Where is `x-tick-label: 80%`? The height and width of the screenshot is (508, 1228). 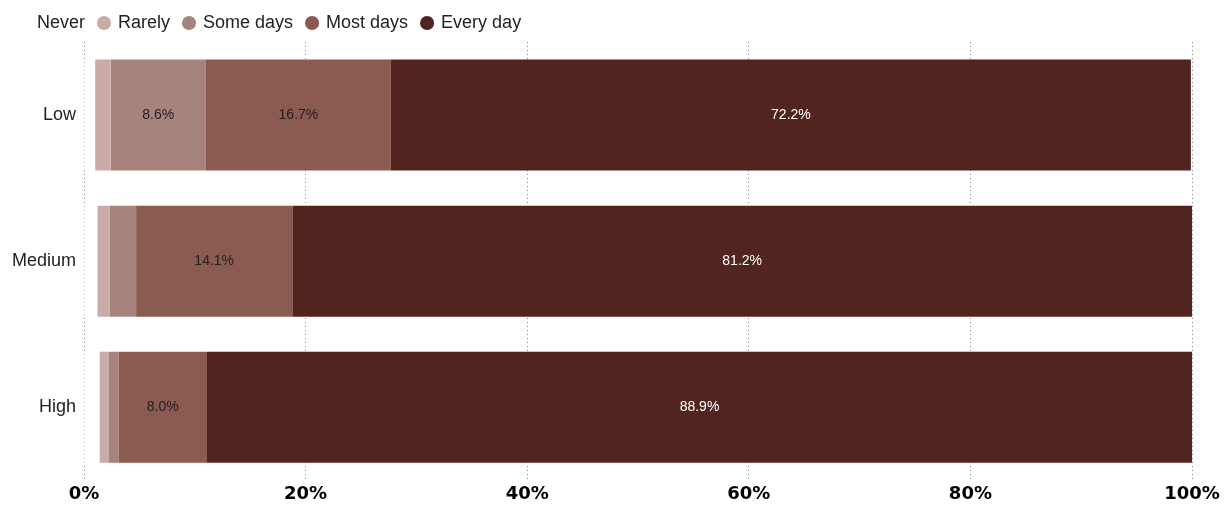
x-tick-label: 80% is located at coordinates (970, 492).